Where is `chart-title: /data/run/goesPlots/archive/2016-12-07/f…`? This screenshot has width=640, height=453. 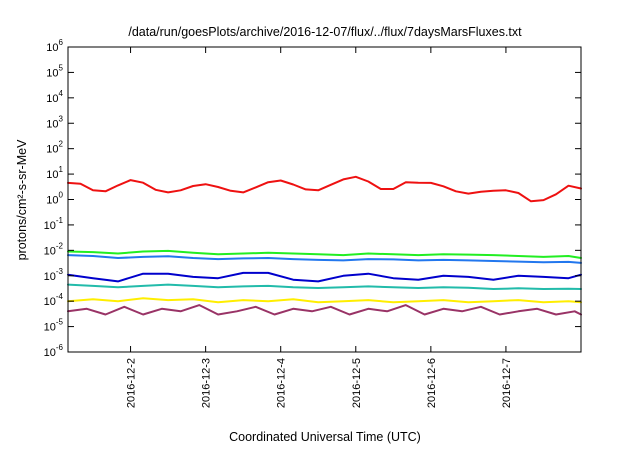 chart-title: /data/run/goesPlots/archive/2016-12-07/f… is located at coordinates (325, 32).